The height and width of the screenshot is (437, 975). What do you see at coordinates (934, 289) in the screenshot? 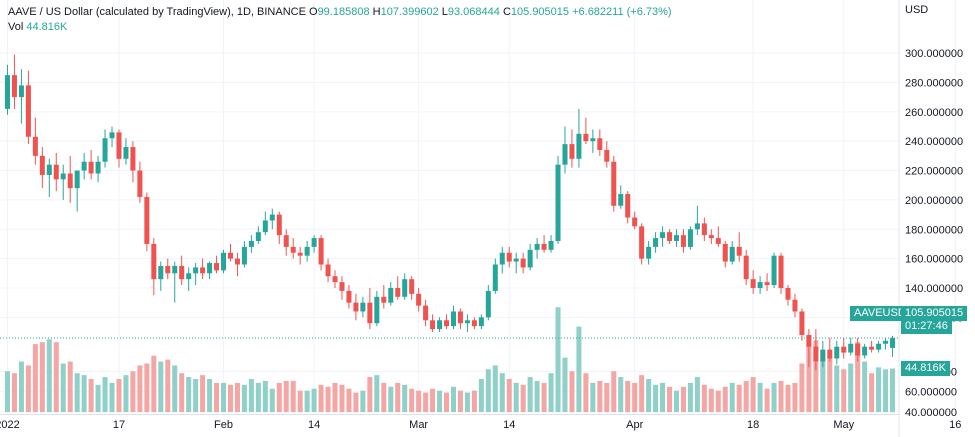
I see `price-tick-label: 140.000000` at bounding box center [934, 289].